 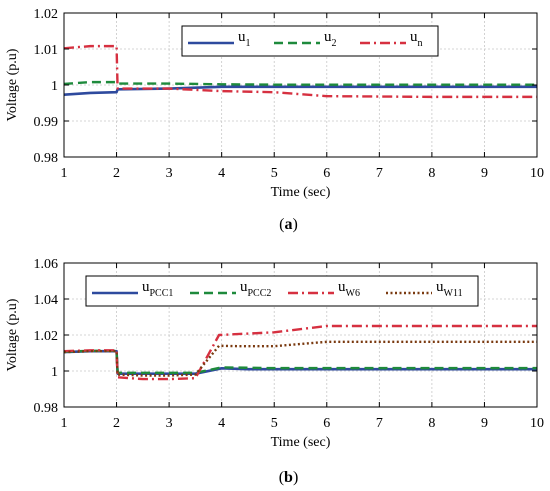 I want to click on chart-a-series-n-line, so click(x=300, y=71).